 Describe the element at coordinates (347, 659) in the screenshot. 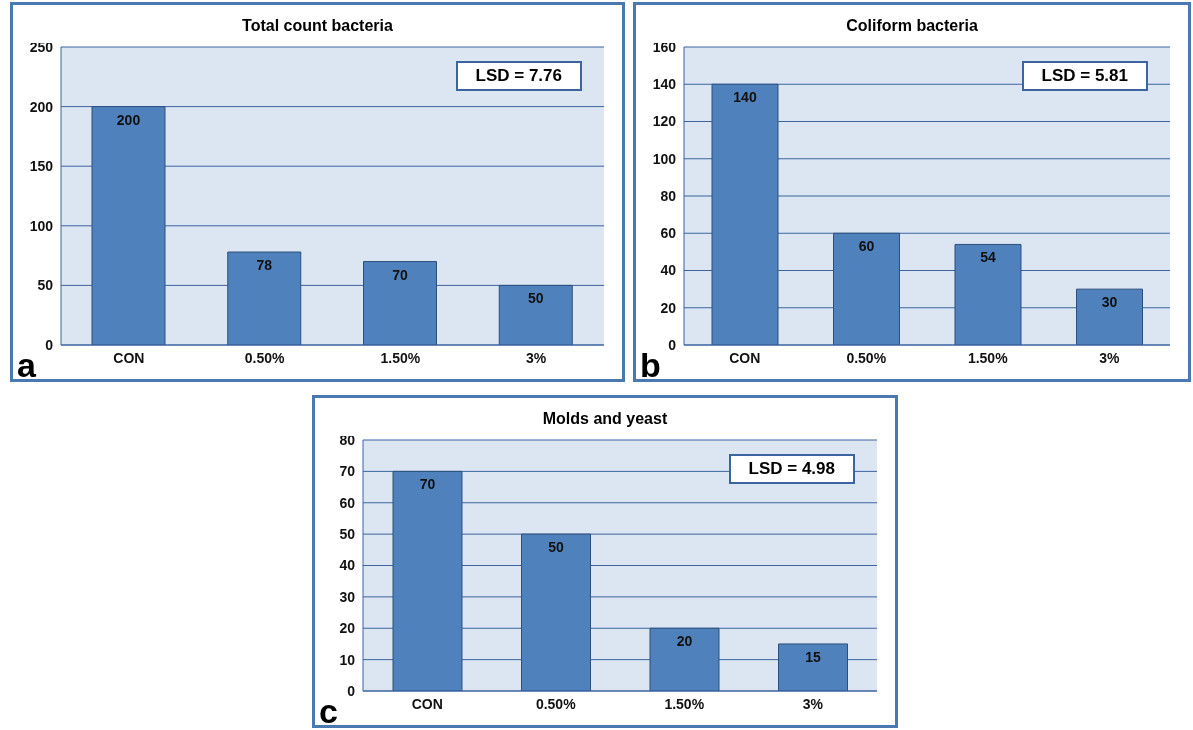

I see `y-tick-label: 10` at that location.